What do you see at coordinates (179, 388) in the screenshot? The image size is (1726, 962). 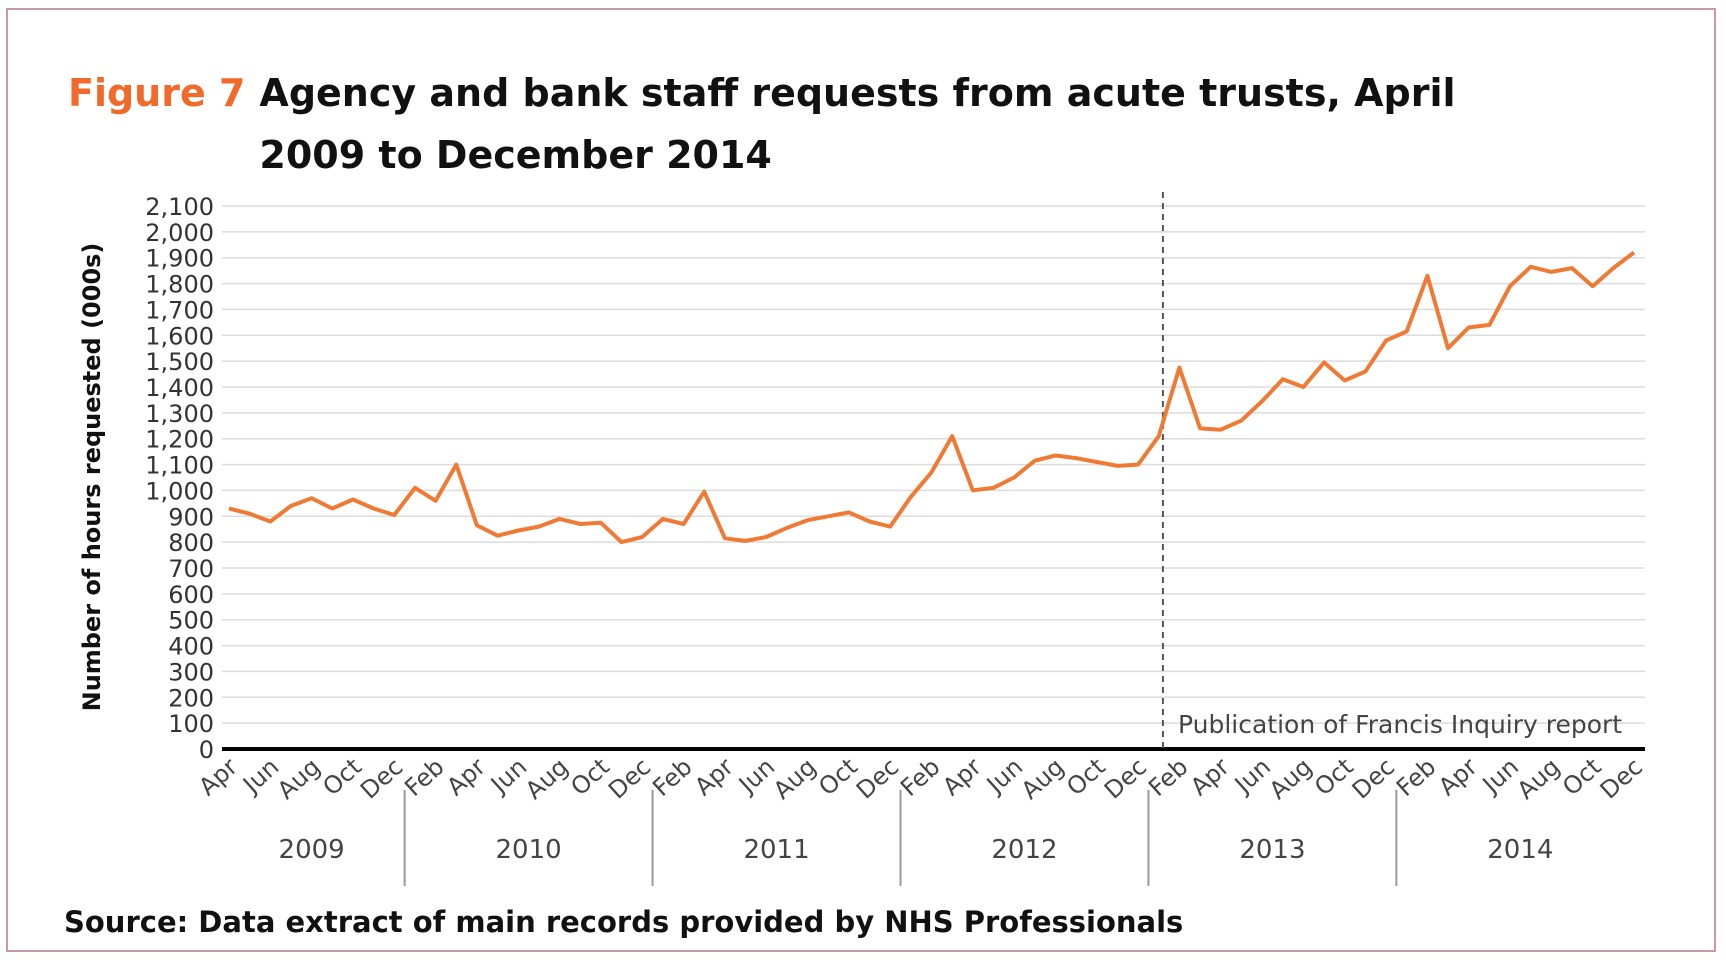 I see `y-tick-label: 1,400` at bounding box center [179, 388].